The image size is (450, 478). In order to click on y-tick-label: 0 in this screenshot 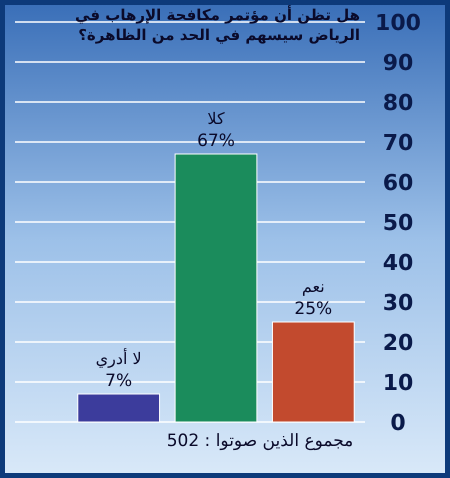, I will do `click(398, 423)`.